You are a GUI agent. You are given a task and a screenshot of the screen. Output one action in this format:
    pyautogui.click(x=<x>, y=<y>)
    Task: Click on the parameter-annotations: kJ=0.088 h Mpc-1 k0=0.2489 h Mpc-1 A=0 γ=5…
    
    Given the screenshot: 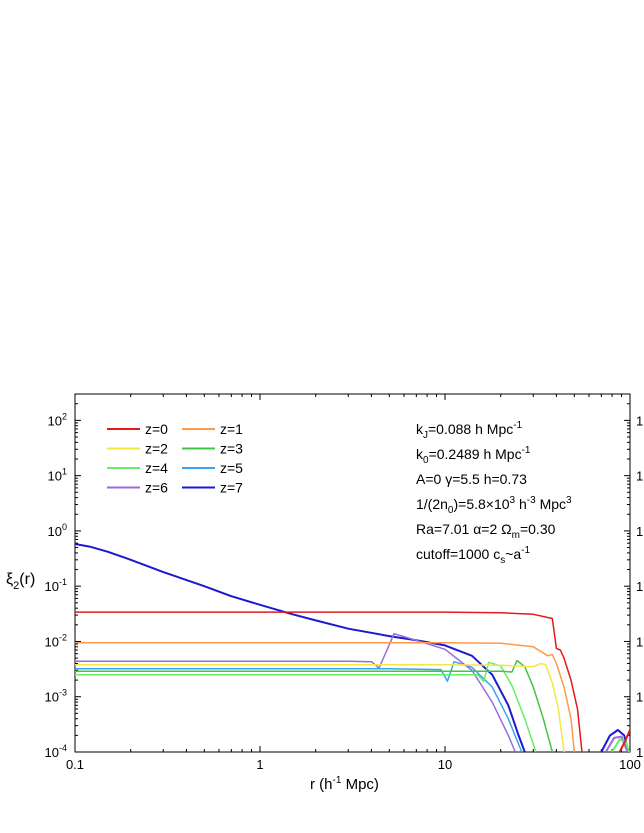 What is the action you would take?
    pyautogui.click(x=494, y=493)
    